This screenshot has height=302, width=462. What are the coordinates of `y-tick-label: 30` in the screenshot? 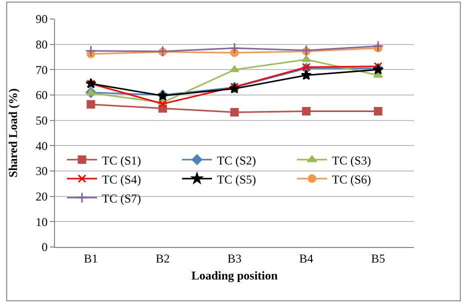 It's located at (42, 171).